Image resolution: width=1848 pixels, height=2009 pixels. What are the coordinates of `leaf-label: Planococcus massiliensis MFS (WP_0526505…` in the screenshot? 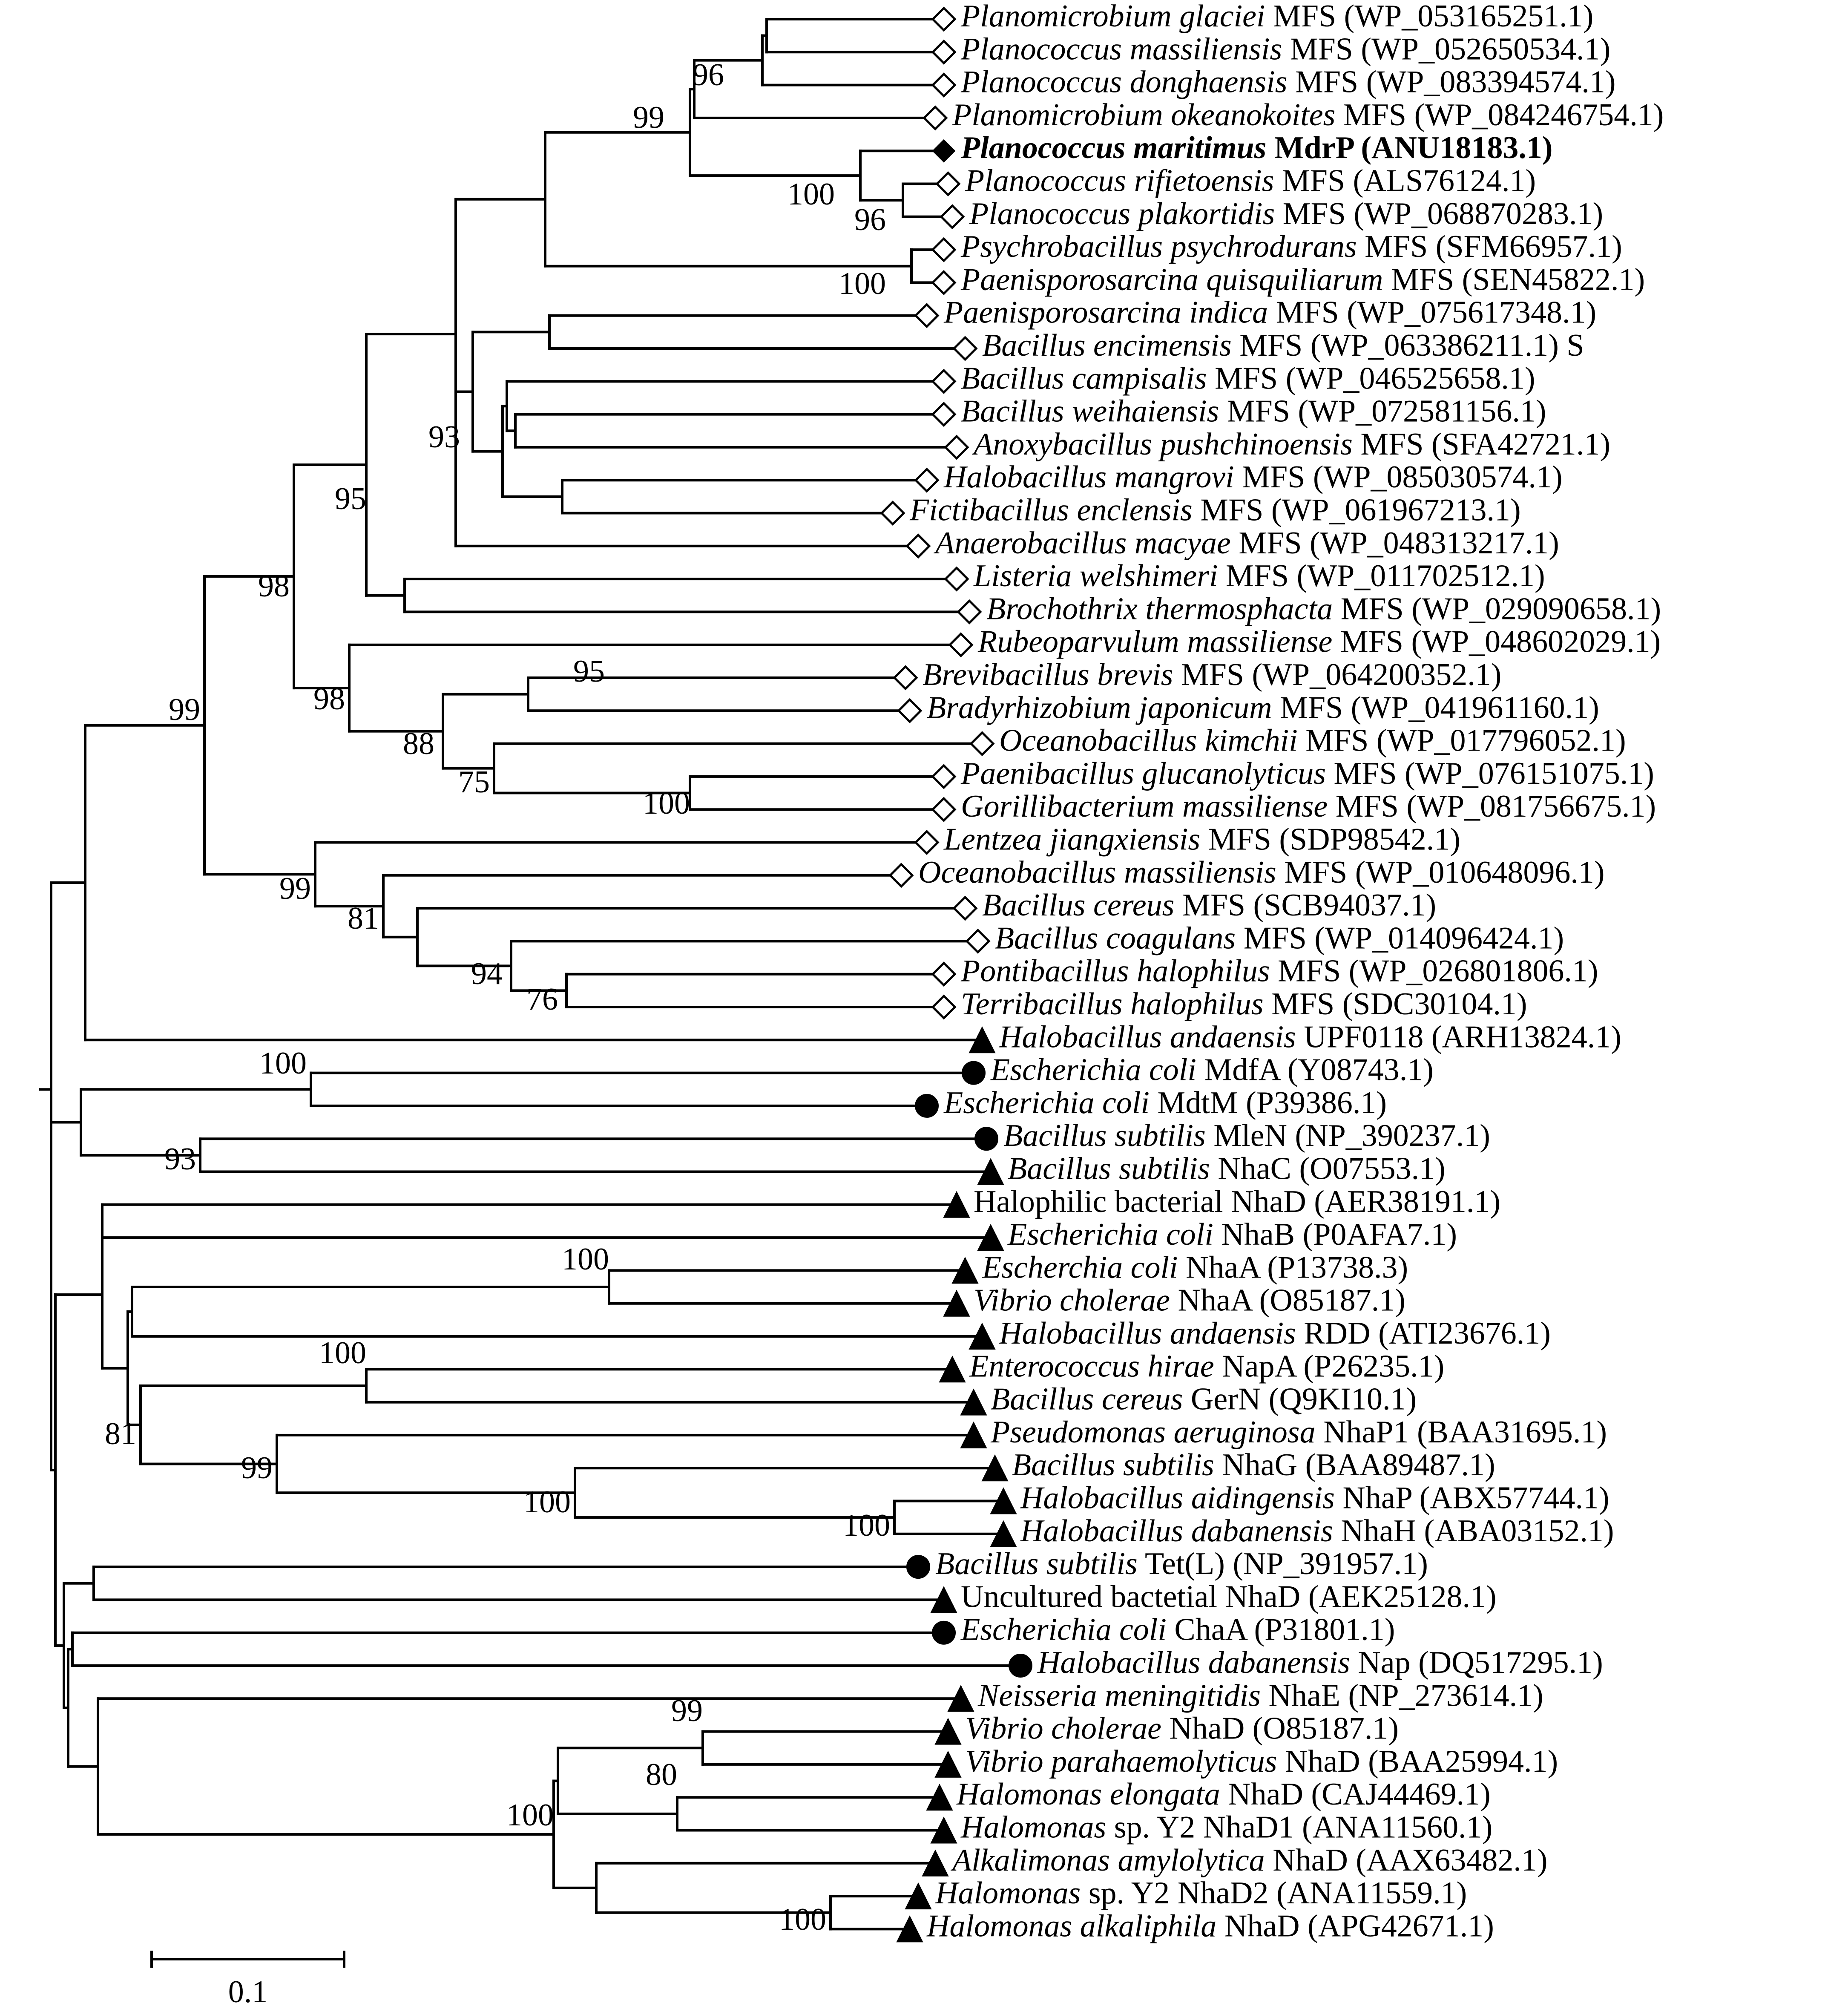 It's located at (1285, 49).